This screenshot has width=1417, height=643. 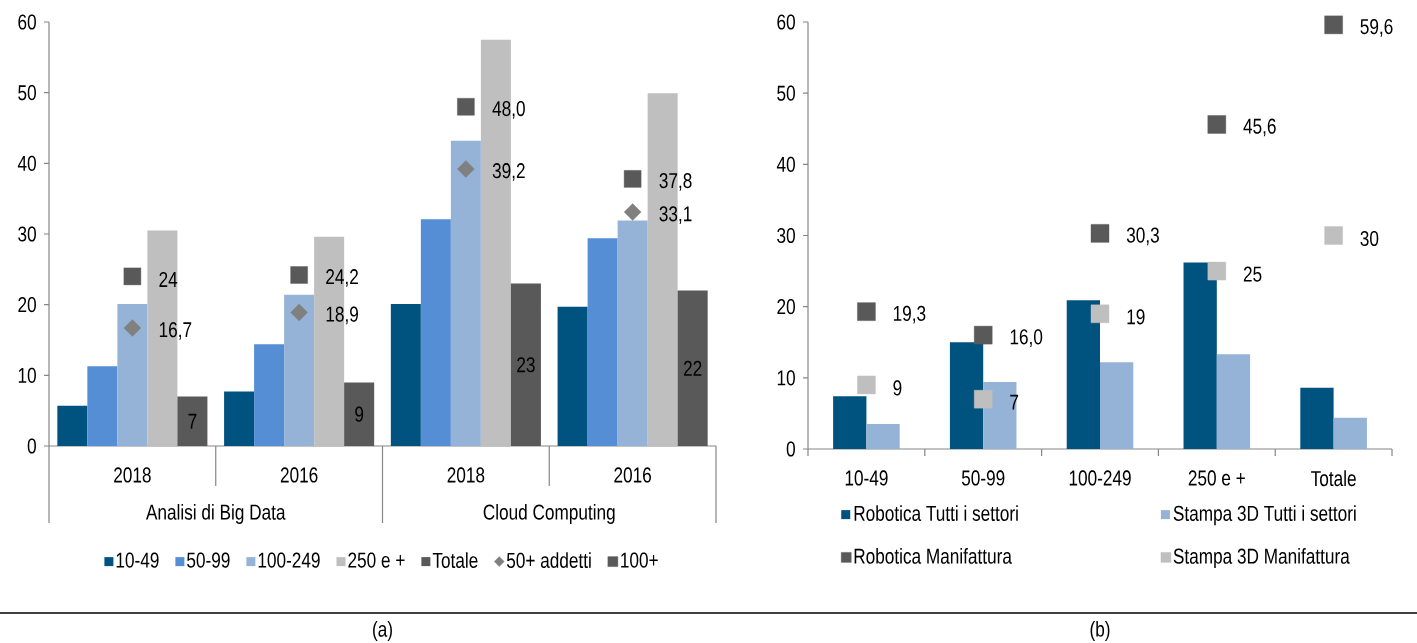 I want to click on y-tick-label: 60, so click(x=27, y=22).